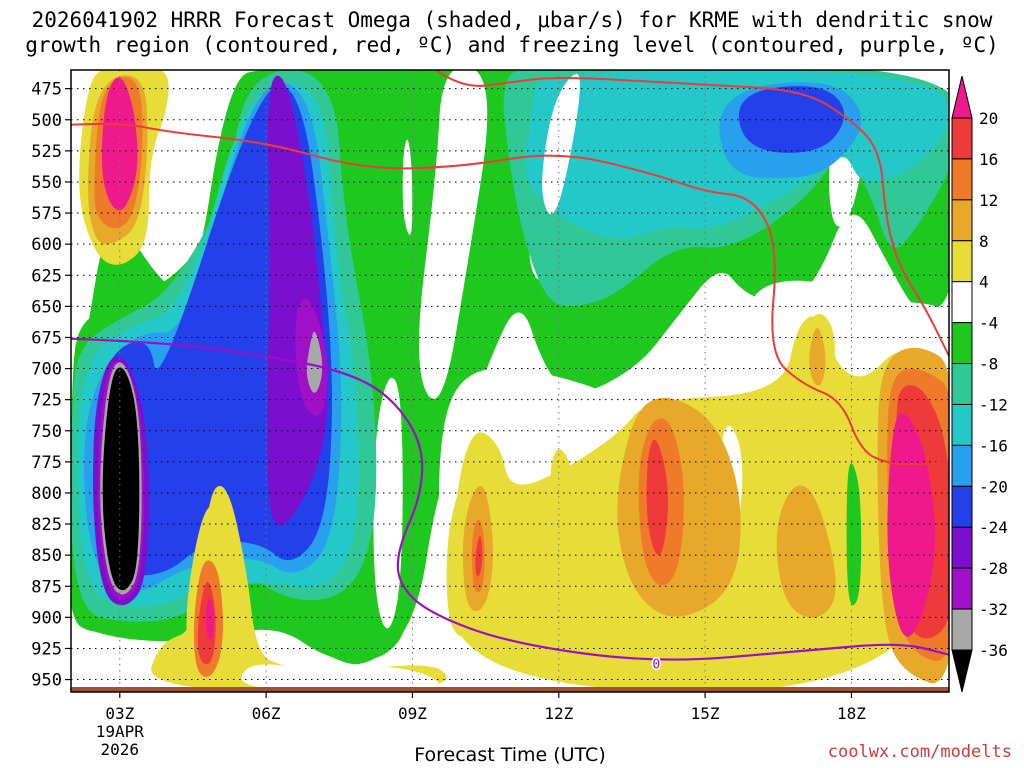 This screenshot has height=768, width=1024. I want to click on y-tick-label: 850, so click(46, 556).